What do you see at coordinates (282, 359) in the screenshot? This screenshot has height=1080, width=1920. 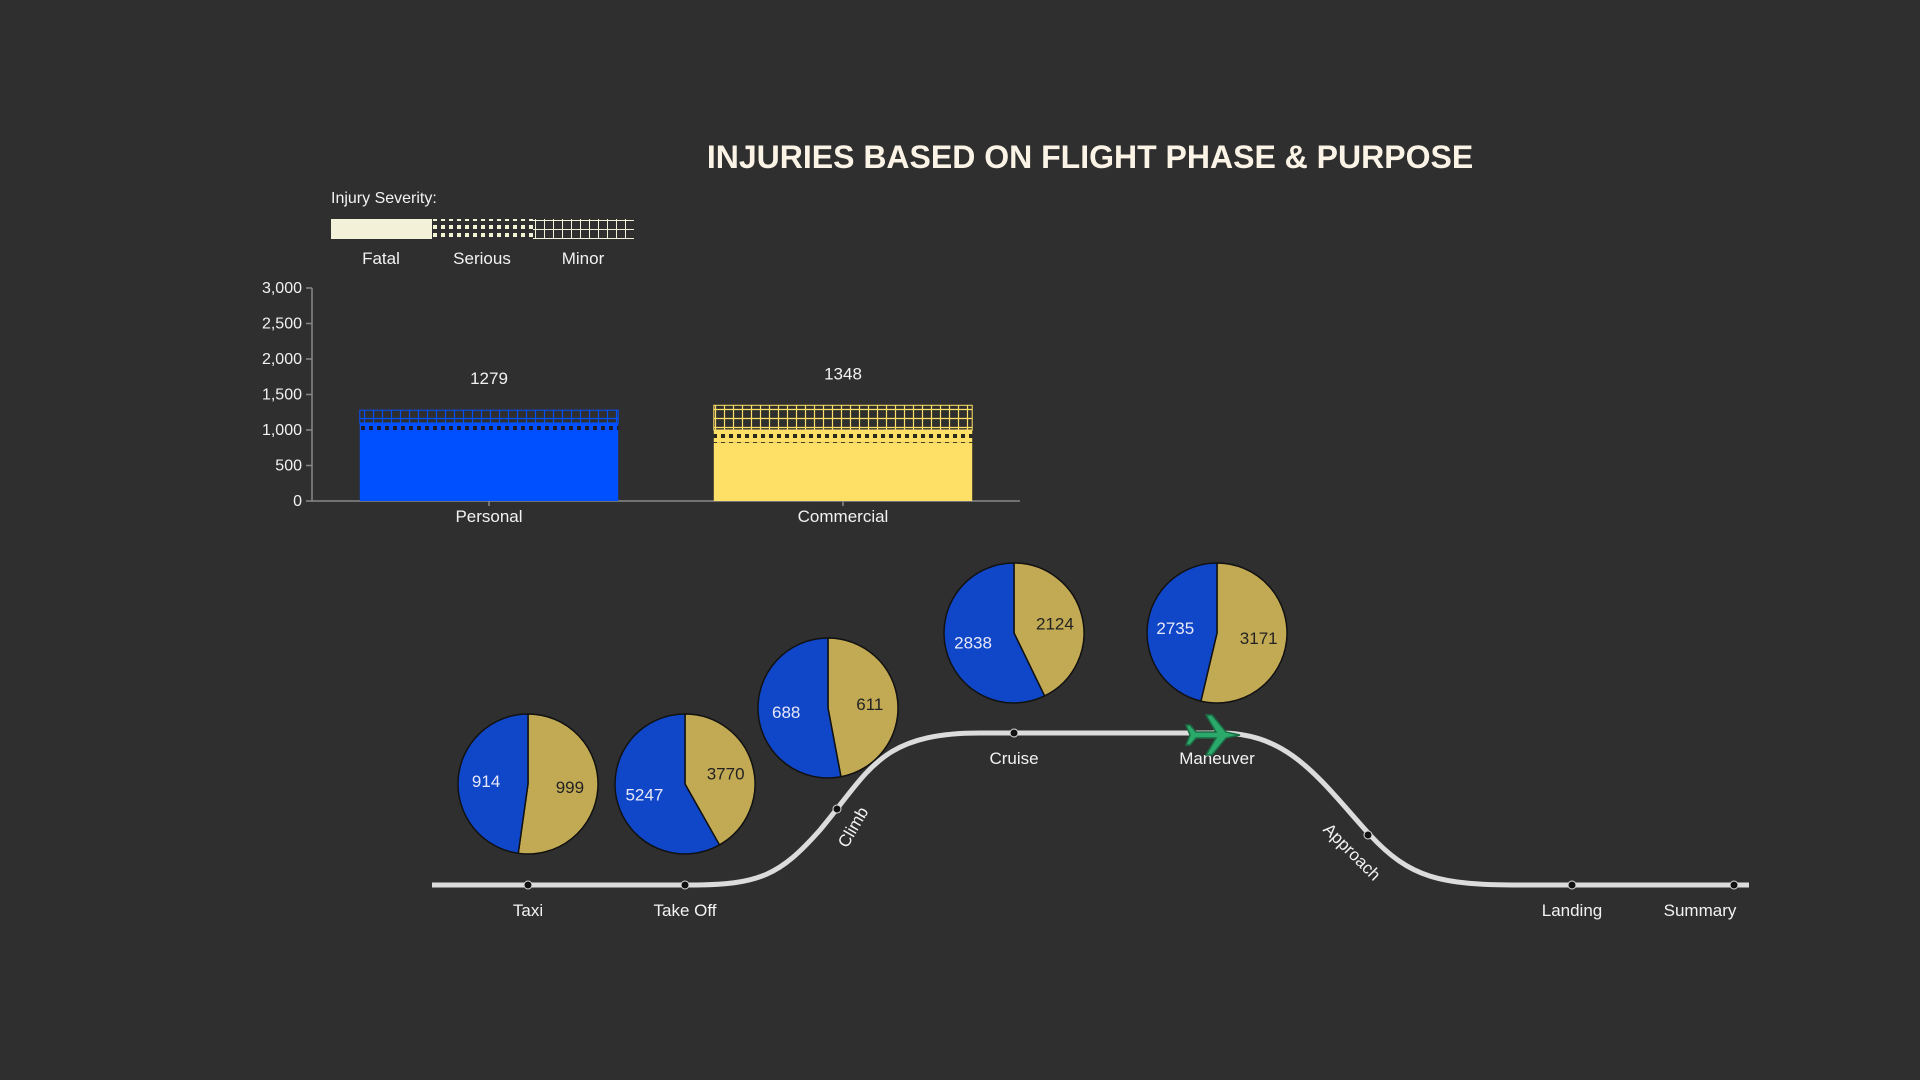 I see `y-tick-label: 2,000` at bounding box center [282, 359].